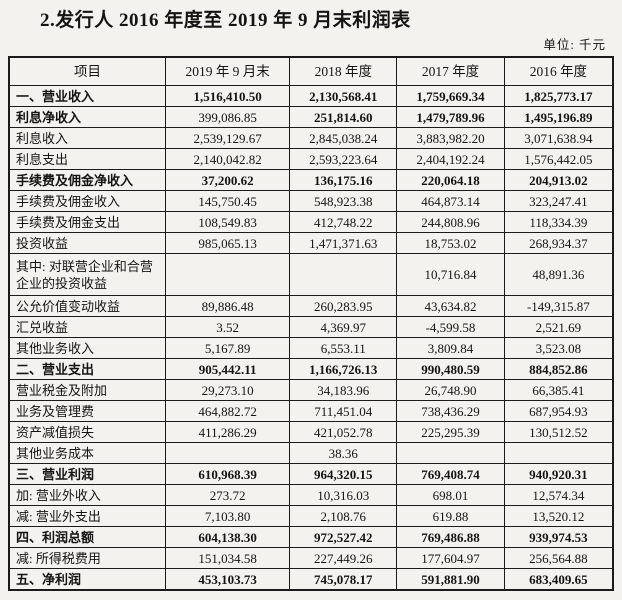 Image resolution: width=622 pixels, height=600 pixels. Describe the element at coordinates (227, 327) in the screenshot. I see `value-cell: 3.52` at that location.